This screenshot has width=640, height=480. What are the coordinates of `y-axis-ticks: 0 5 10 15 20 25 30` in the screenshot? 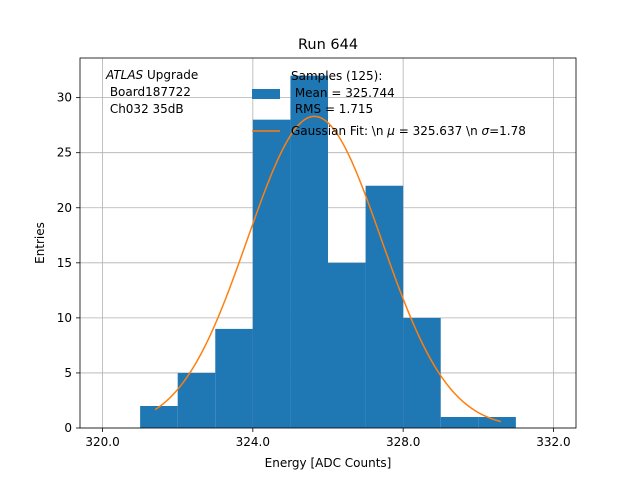 It's located at (68, 263).